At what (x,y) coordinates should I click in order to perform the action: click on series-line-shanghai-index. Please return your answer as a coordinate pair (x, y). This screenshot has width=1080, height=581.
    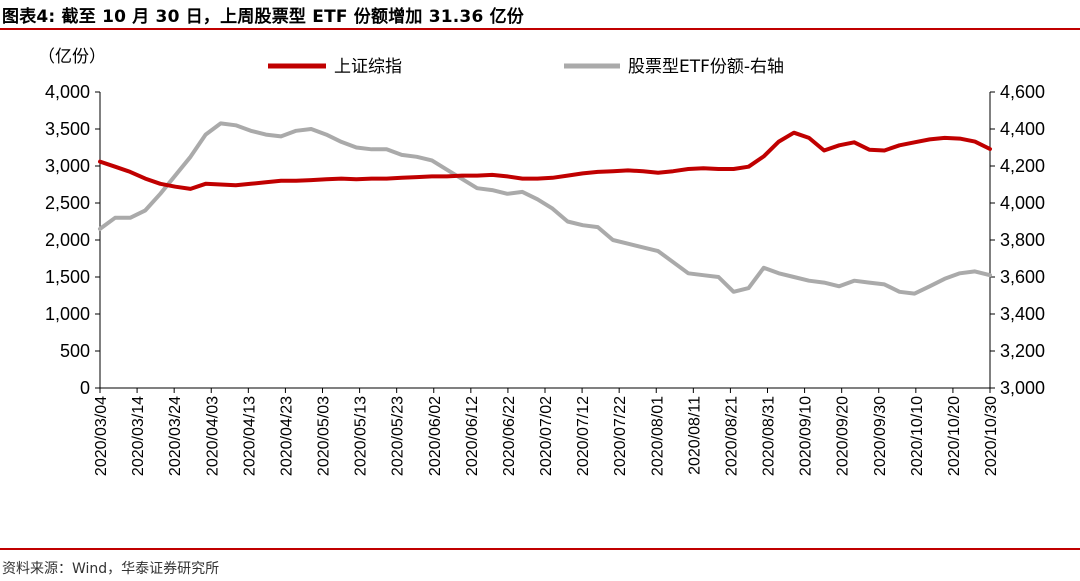
    Looking at the image, I should click on (545, 160).